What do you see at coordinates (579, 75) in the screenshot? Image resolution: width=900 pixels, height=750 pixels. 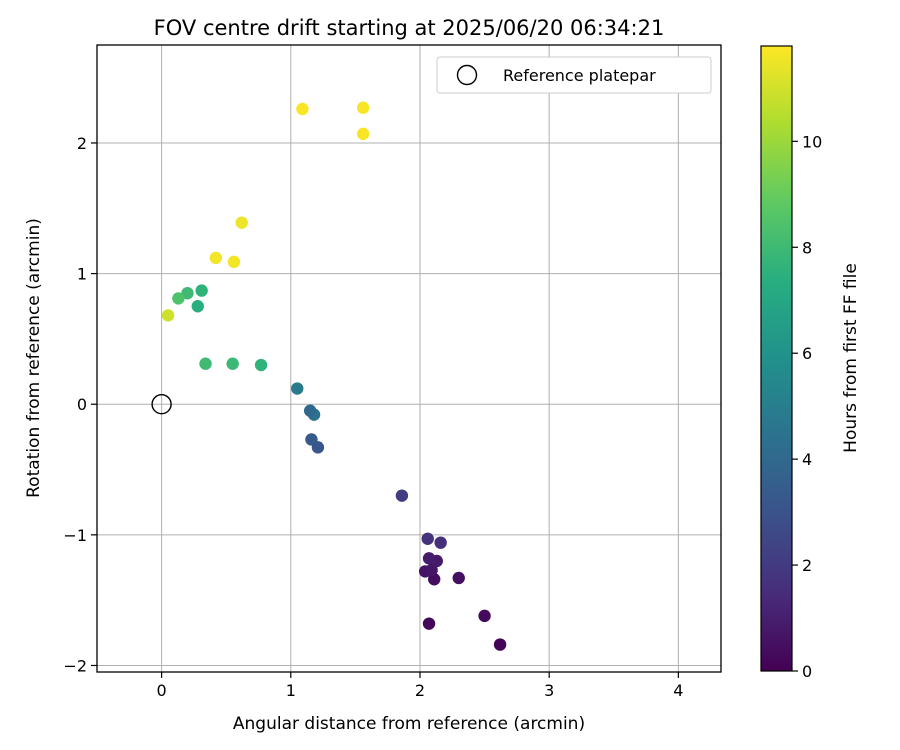 I see `legend-label: Reference platepar` at bounding box center [579, 75].